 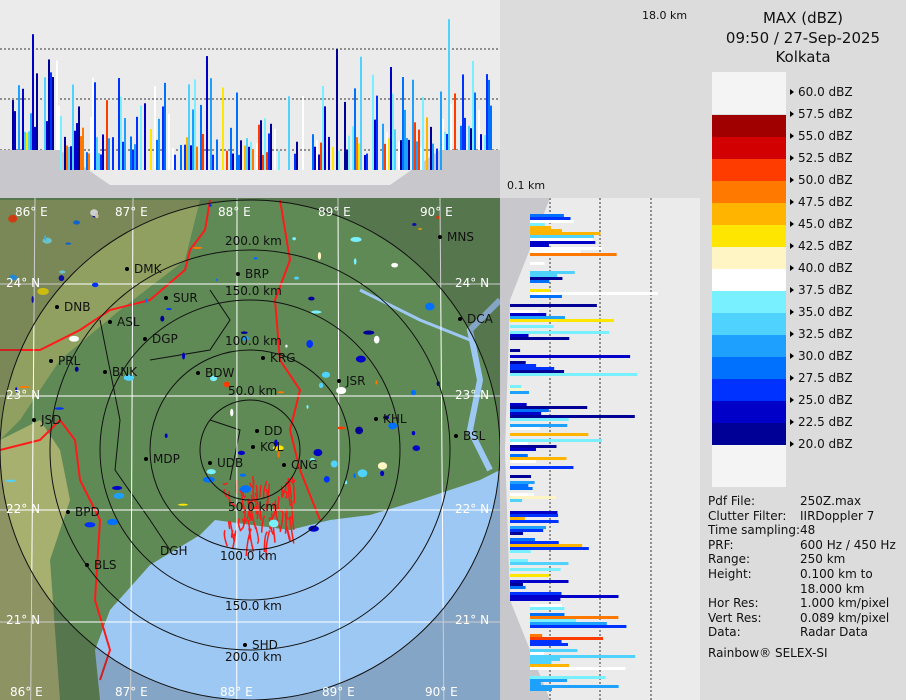 What do you see at coordinates (51, 420) in the screenshot?
I see `city-label-text: JSD` at bounding box center [51, 420].